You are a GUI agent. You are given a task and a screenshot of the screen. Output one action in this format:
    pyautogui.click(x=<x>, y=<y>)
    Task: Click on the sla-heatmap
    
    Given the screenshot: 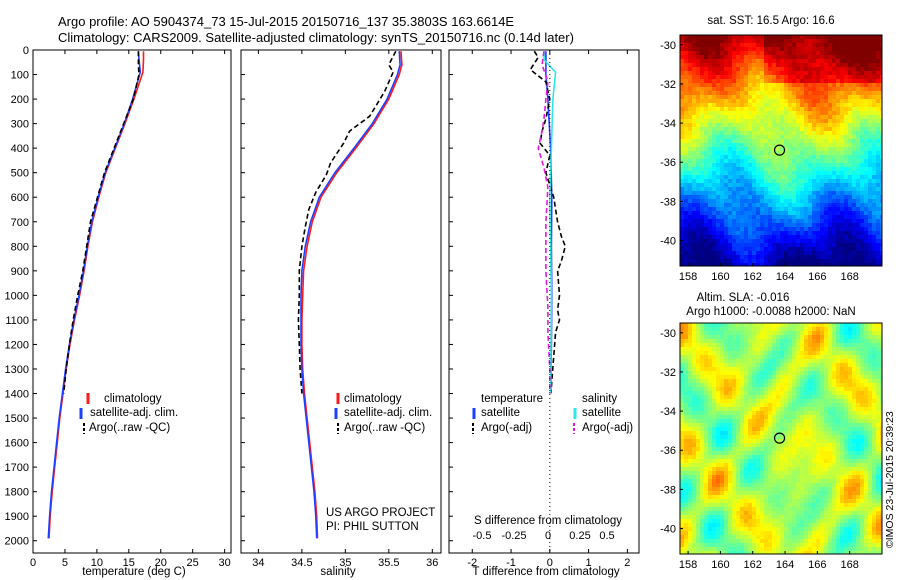 What is the action you would take?
    pyautogui.click(x=781, y=438)
    